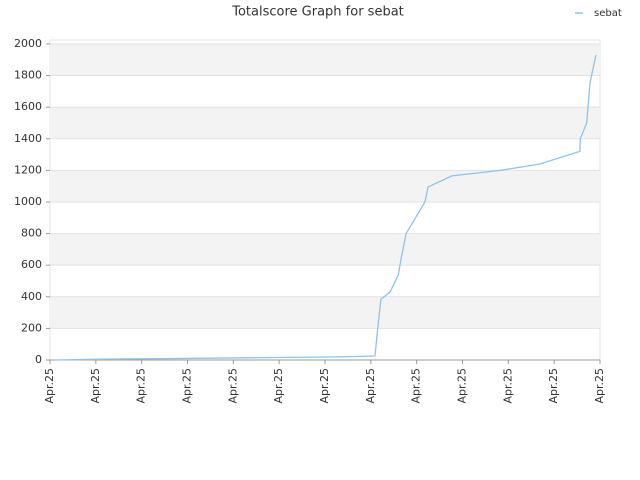 The image size is (640, 480). I want to click on legend-label: sebat, so click(608, 13).